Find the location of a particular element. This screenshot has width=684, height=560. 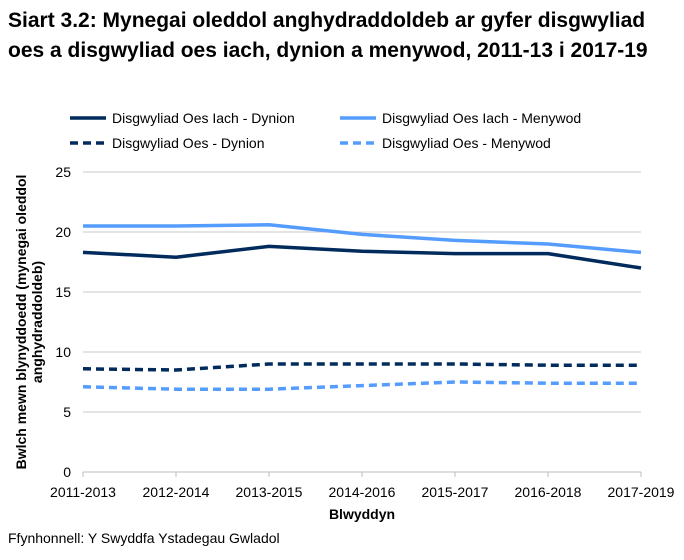

y-tick-label: 25 is located at coordinates (63, 172).